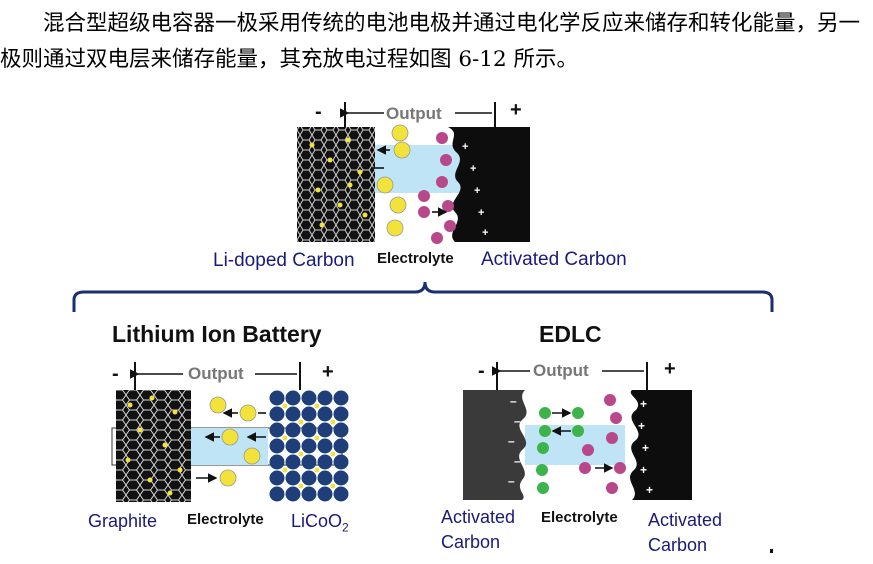 This screenshot has height=564, width=873. I want to click on top-diagram: Output - + +++ ++, so click(413, 171).